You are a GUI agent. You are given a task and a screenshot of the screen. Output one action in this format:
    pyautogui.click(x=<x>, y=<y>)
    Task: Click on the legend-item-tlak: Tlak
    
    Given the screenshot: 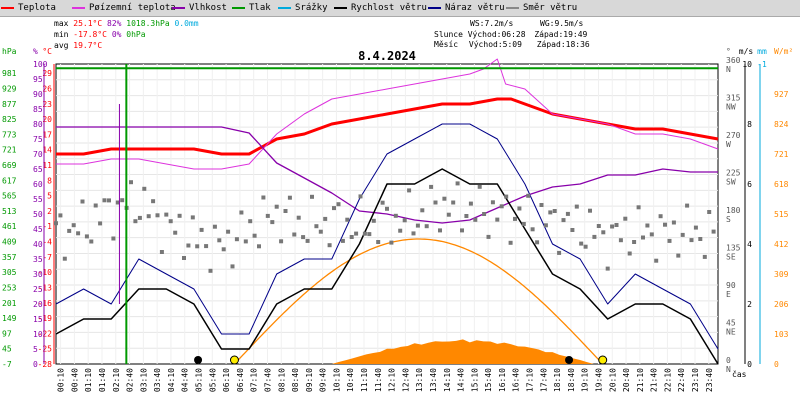 What is the action you would take?
    pyautogui.click(x=251, y=8)
    